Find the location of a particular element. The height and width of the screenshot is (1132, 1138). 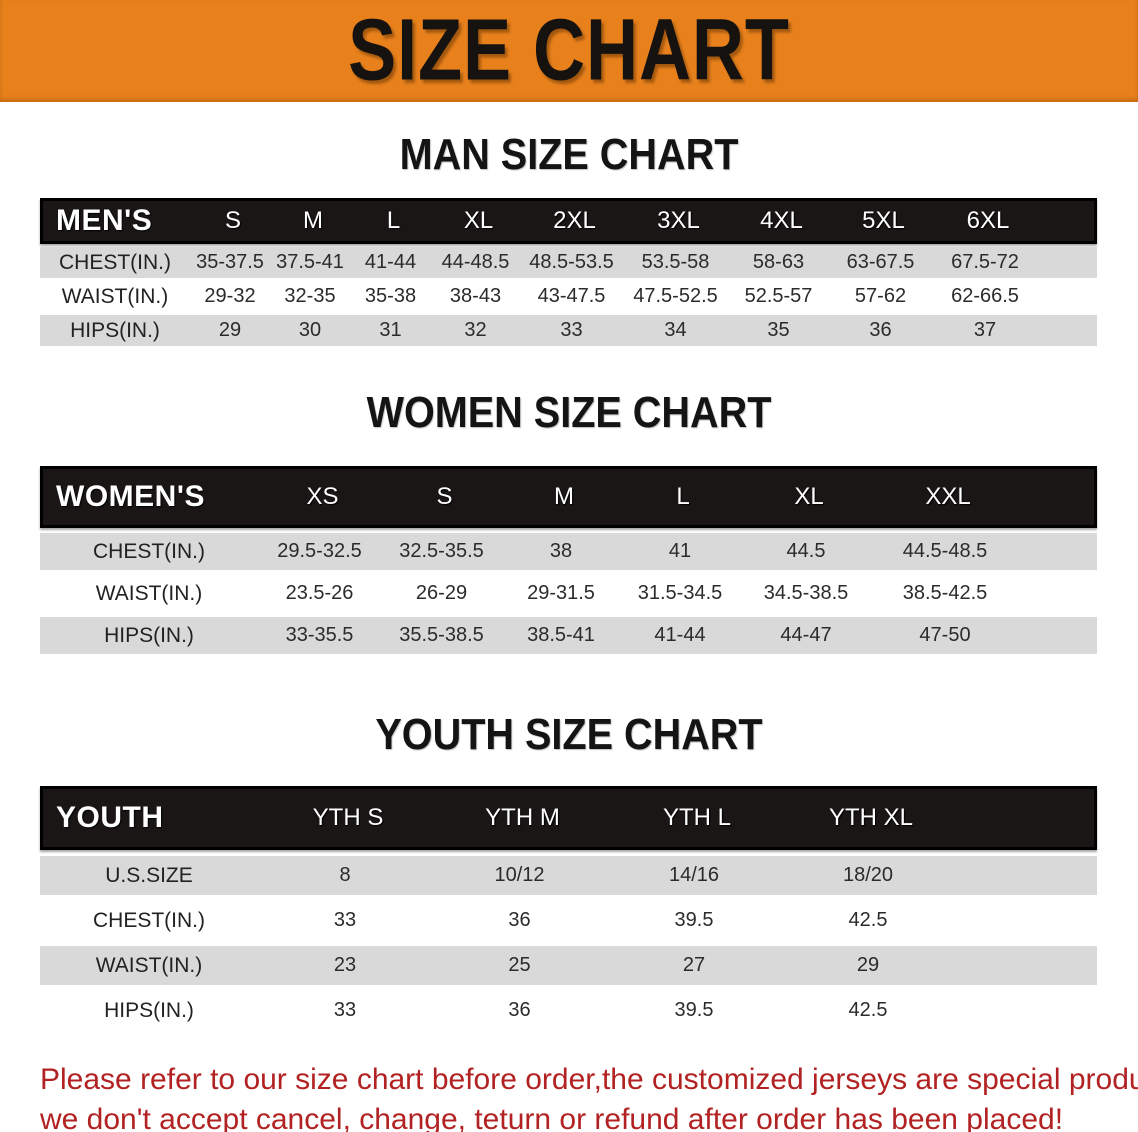

table-header-label: MEN'S is located at coordinates (104, 220).